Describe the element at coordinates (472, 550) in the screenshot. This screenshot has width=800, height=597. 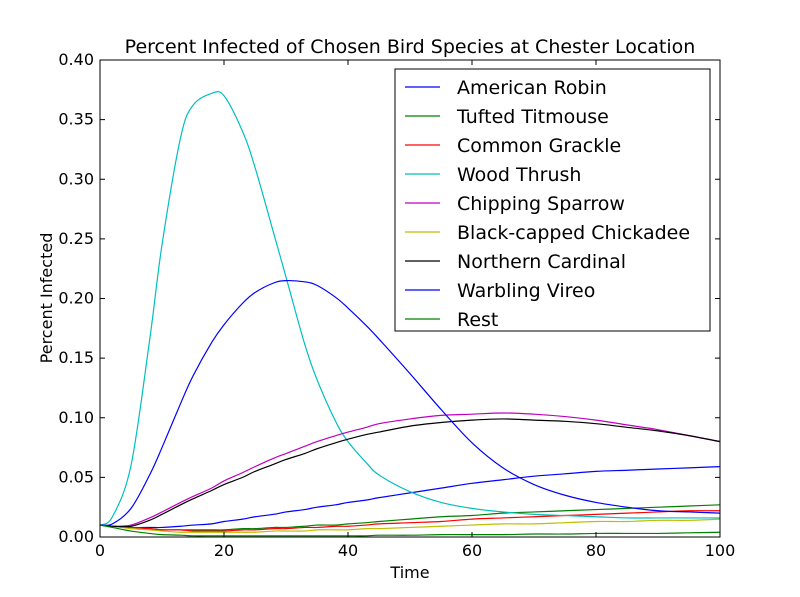
I see `x-tick-label: 60` at that location.